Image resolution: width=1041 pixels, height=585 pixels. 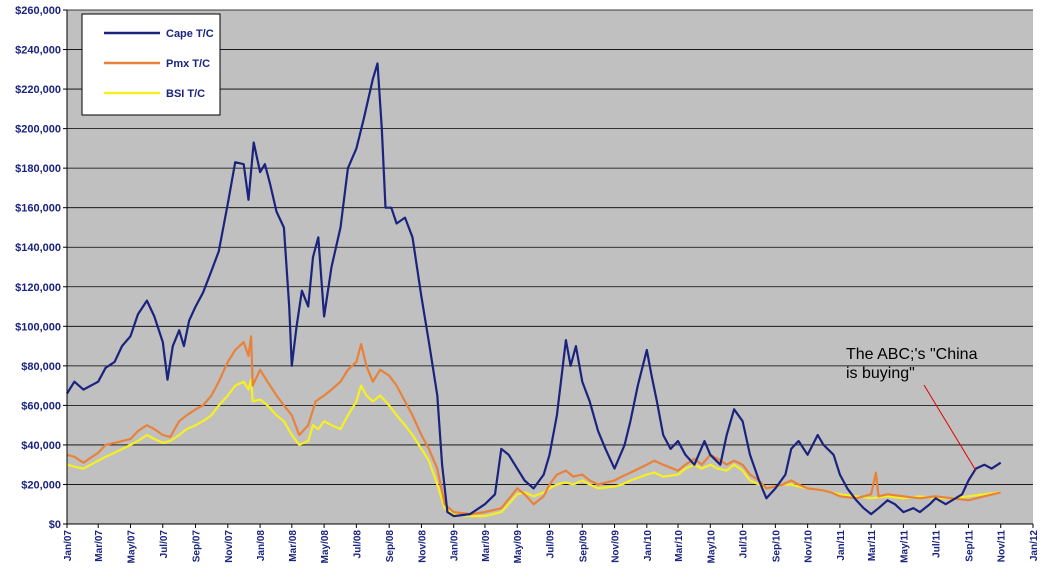 What do you see at coordinates (841, 545) in the screenshot?
I see `x-tick-label: Jan/11` at bounding box center [841, 545].